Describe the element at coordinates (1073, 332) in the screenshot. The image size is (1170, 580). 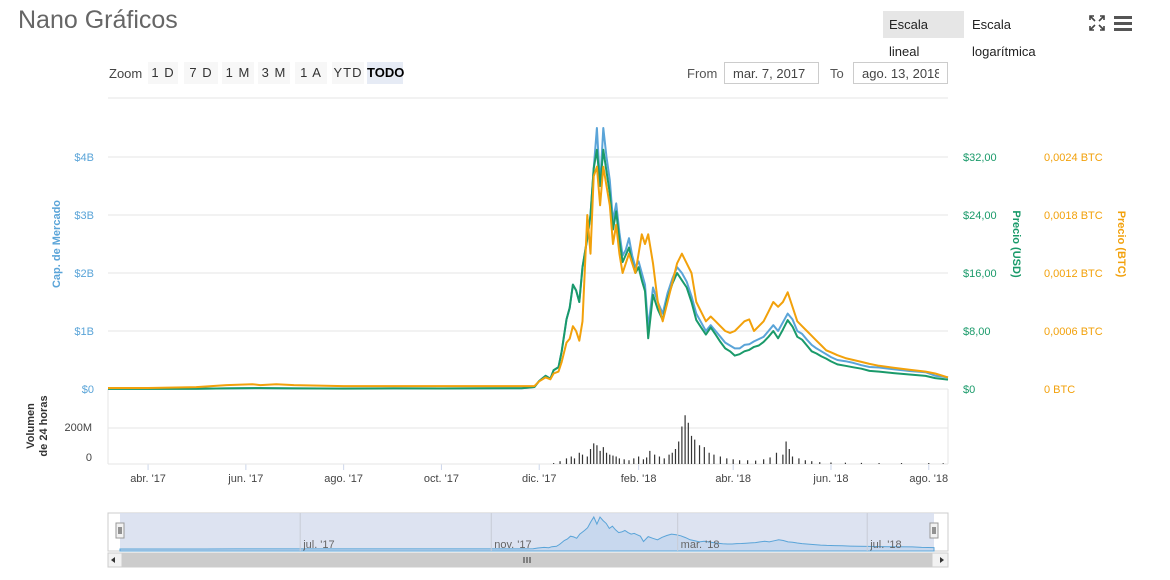
I see `price-btc-tick-label: 0,0006 BTC` at that location.